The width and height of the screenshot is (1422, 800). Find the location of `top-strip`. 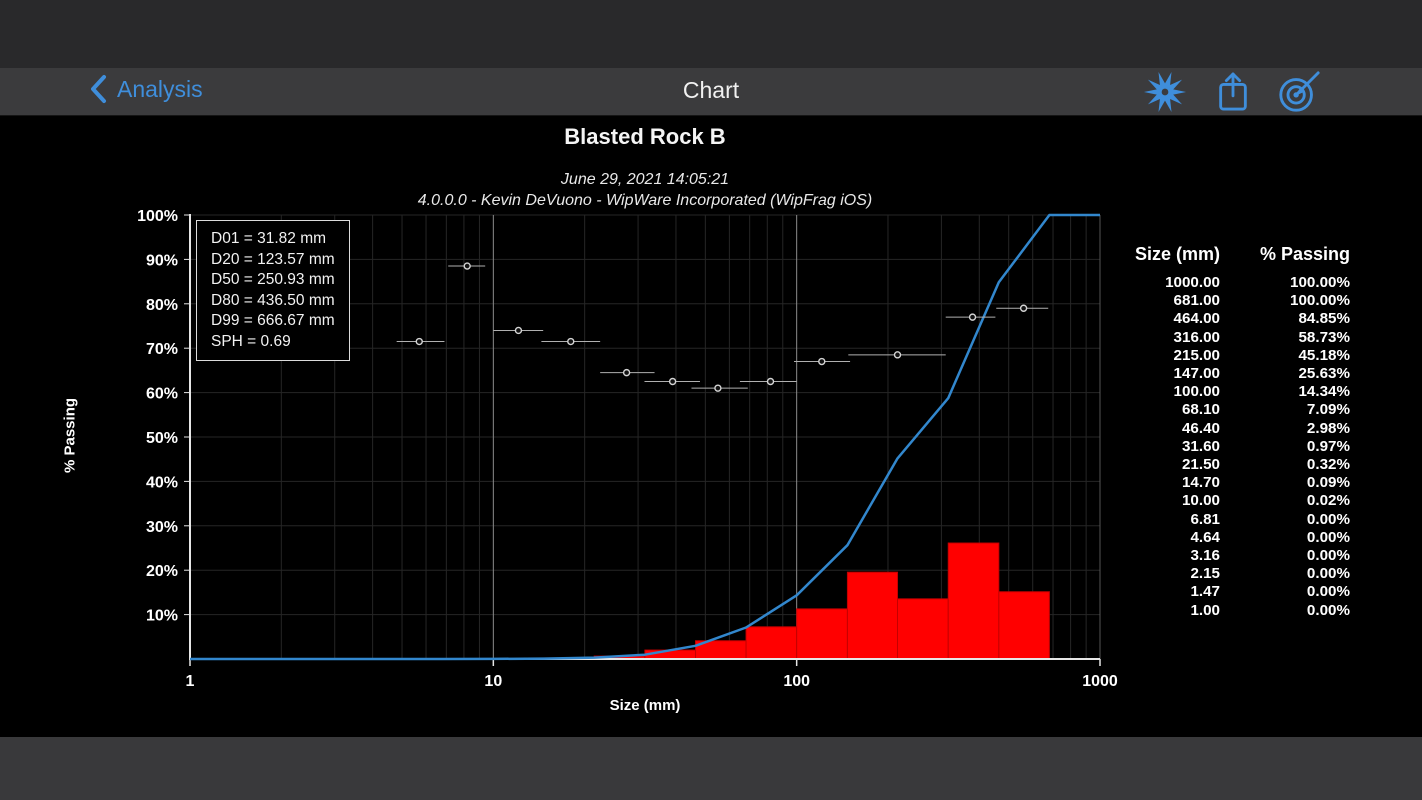

top-strip is located at coordinates (711, 34).